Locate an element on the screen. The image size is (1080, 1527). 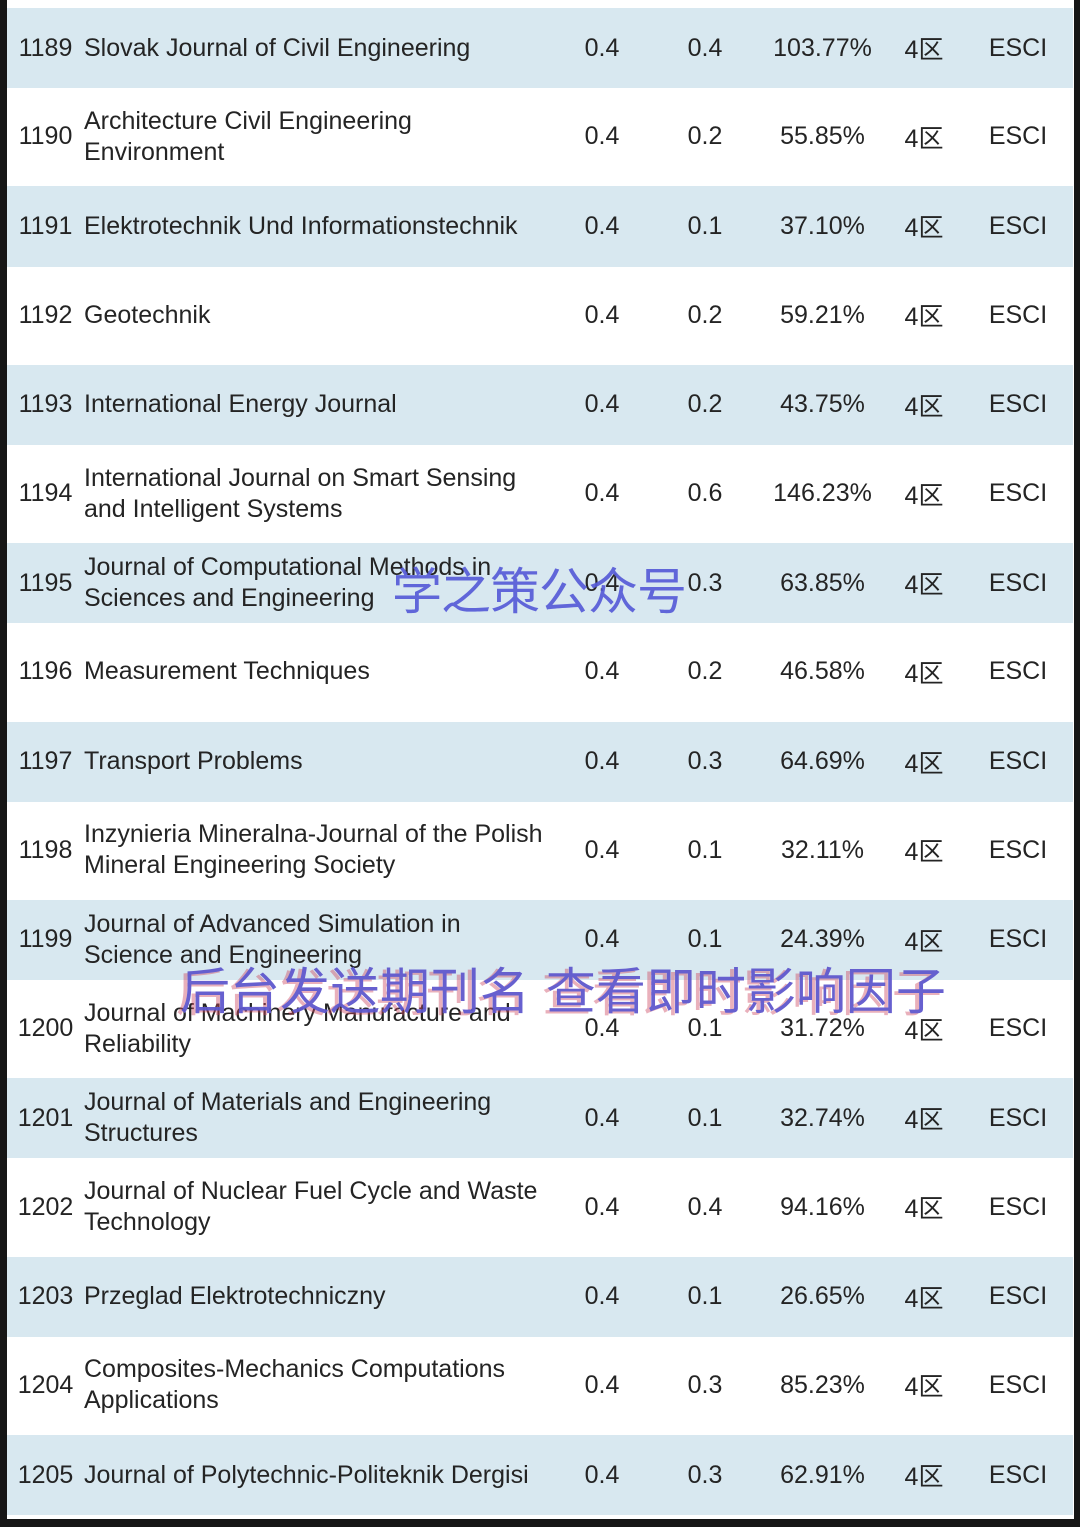
rank-cell: 1194 is located at coordinates (45, 493).